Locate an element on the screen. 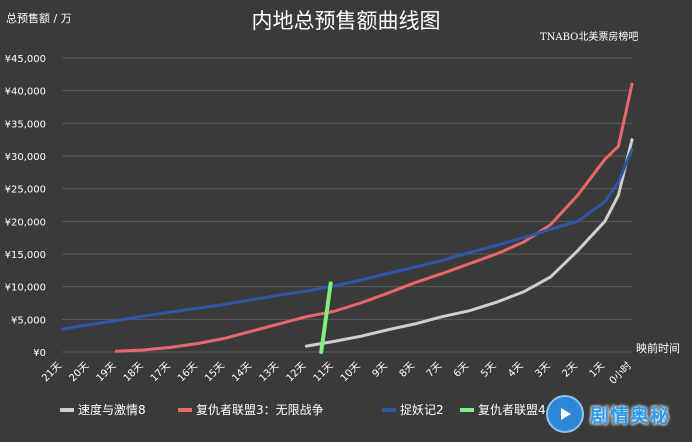 Image resolution: width=692 pixels, height=442 pixels. x-tick-label: 0小时 is located at coordinates (620, 373).